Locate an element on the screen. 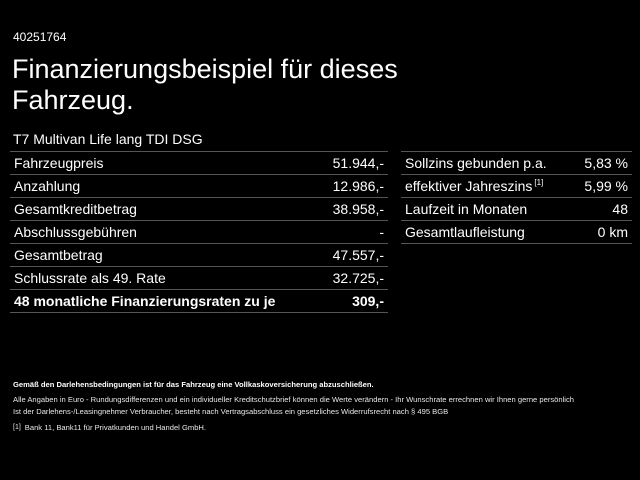 This screenshot has height=480, width=640. table-row: Anzahlung 12.986,- is located at coordinates (199, 186).